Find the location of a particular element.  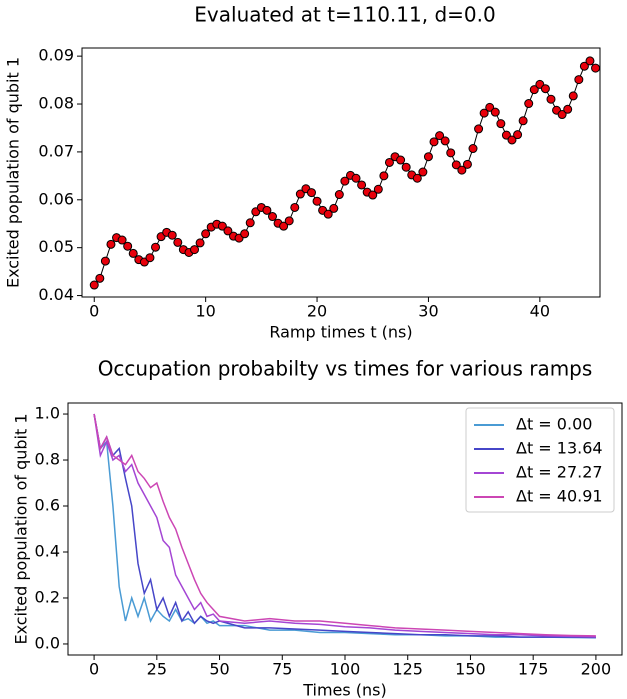

y-tick-label: 0.06 is located at coordinates (56, 198).